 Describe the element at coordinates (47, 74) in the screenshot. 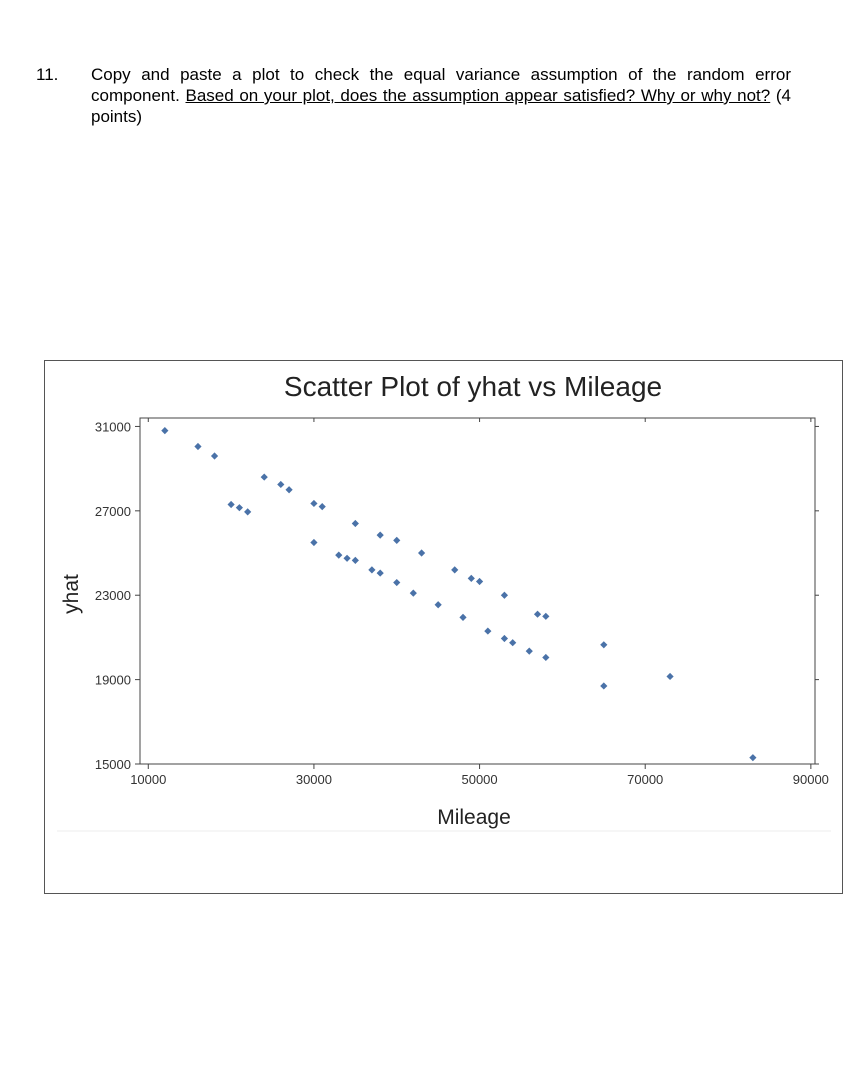

I see `question-number: 11.` at that location.